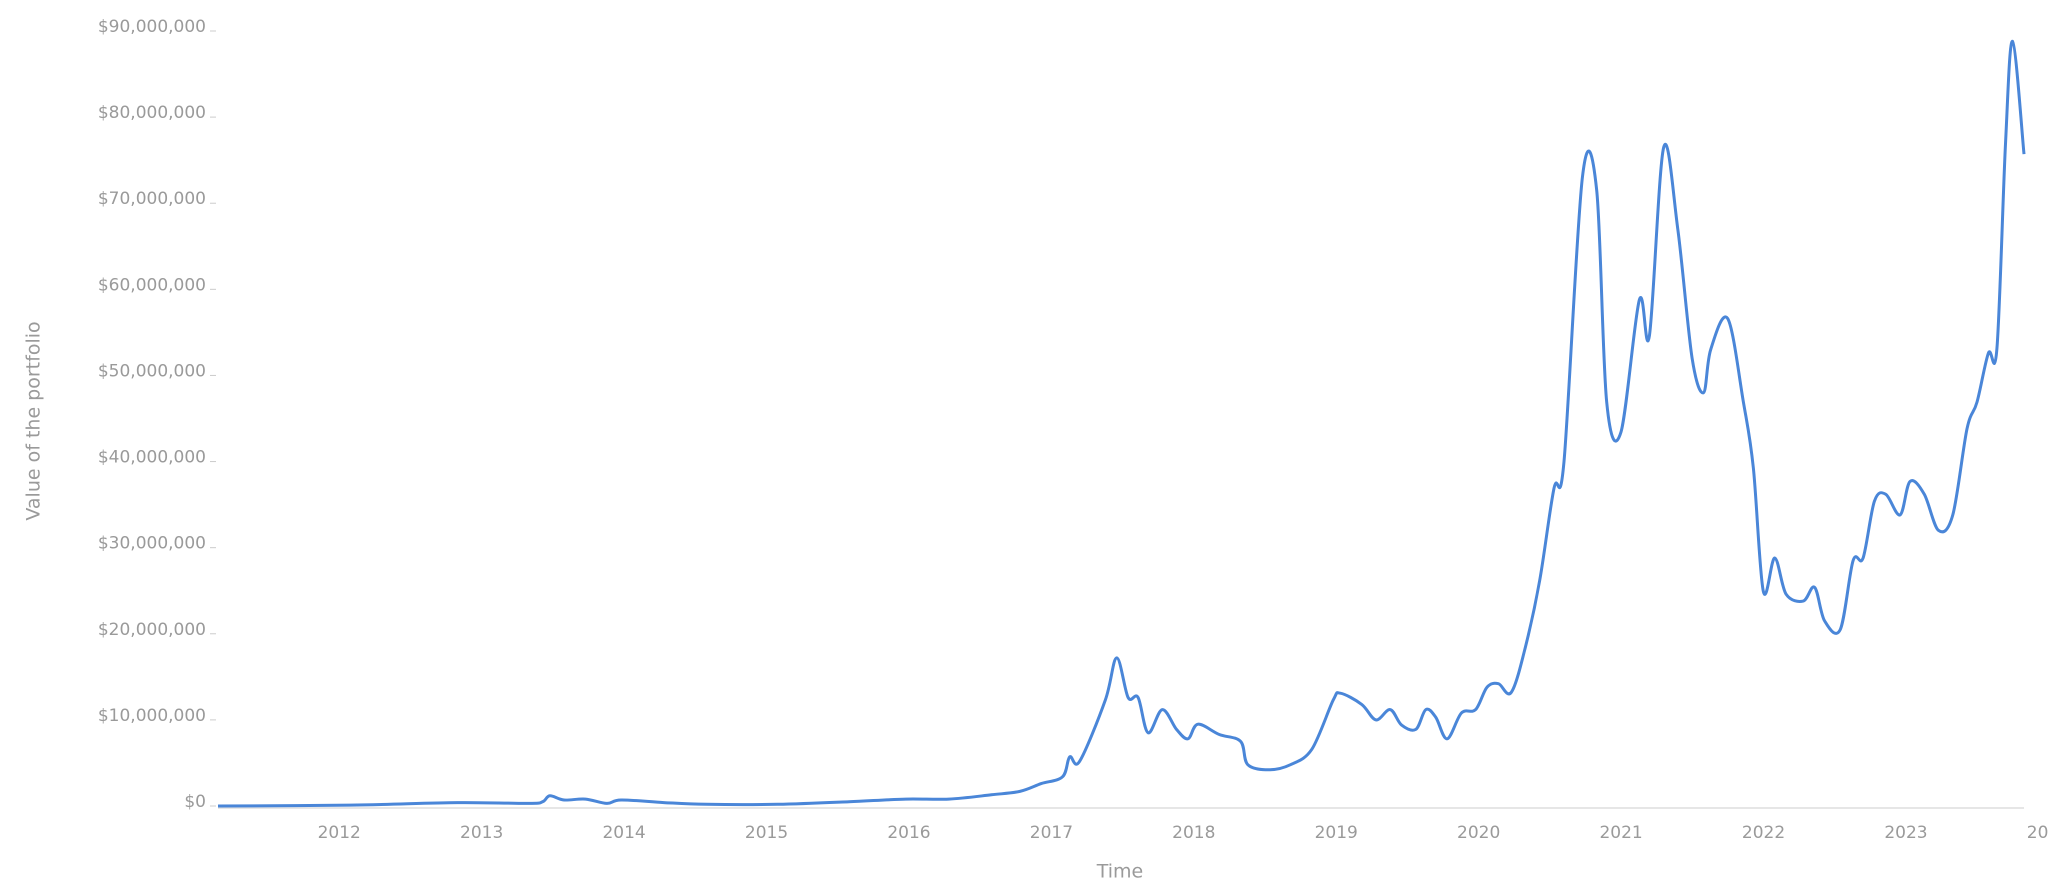  Describe the element at coordinates (152, 716) in the screenshot. I see `y-tick-label: $10,000,000` at that location.